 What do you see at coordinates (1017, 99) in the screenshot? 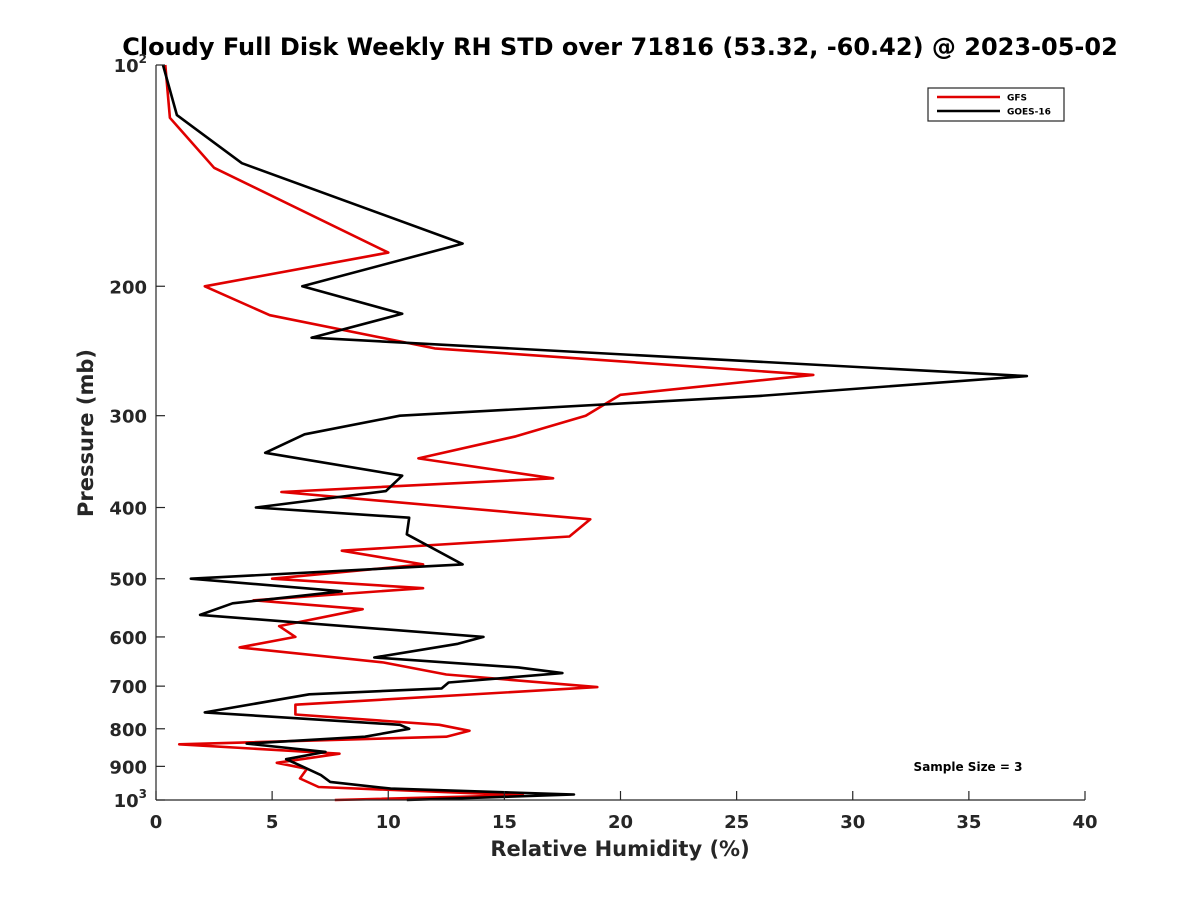
I see `legend-label-gfs: GFS` at bounding box center [1017, 99].